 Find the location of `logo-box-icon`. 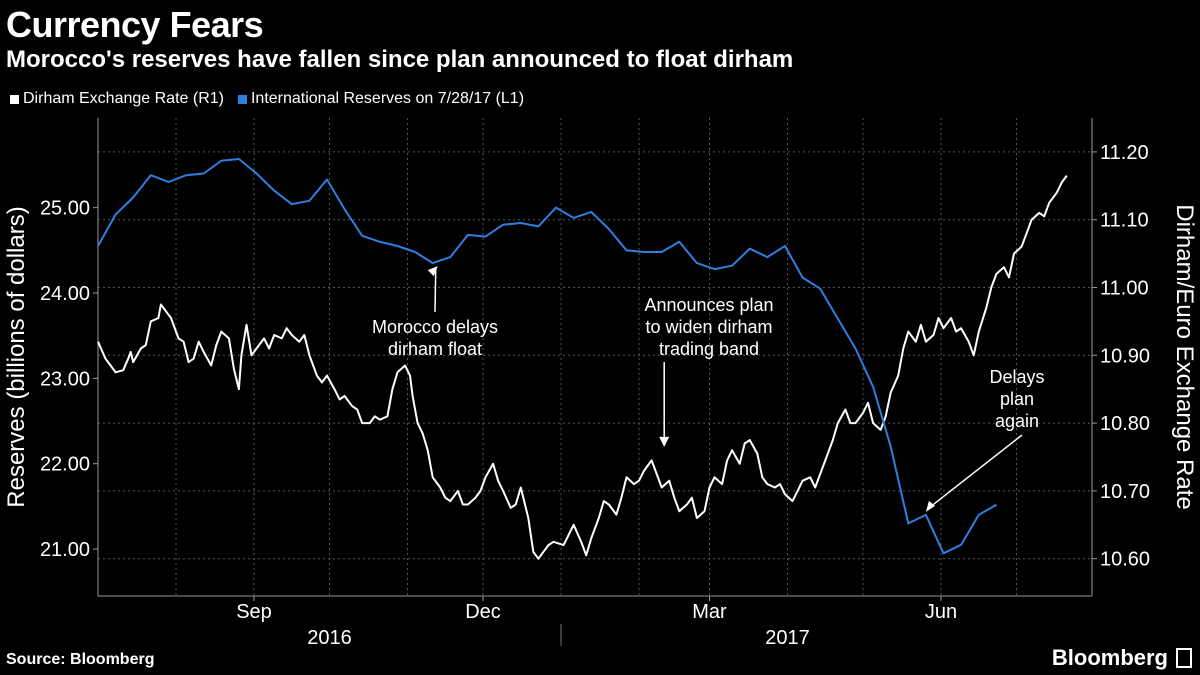

logo-box-icon is located at coordinates (1184, 658).